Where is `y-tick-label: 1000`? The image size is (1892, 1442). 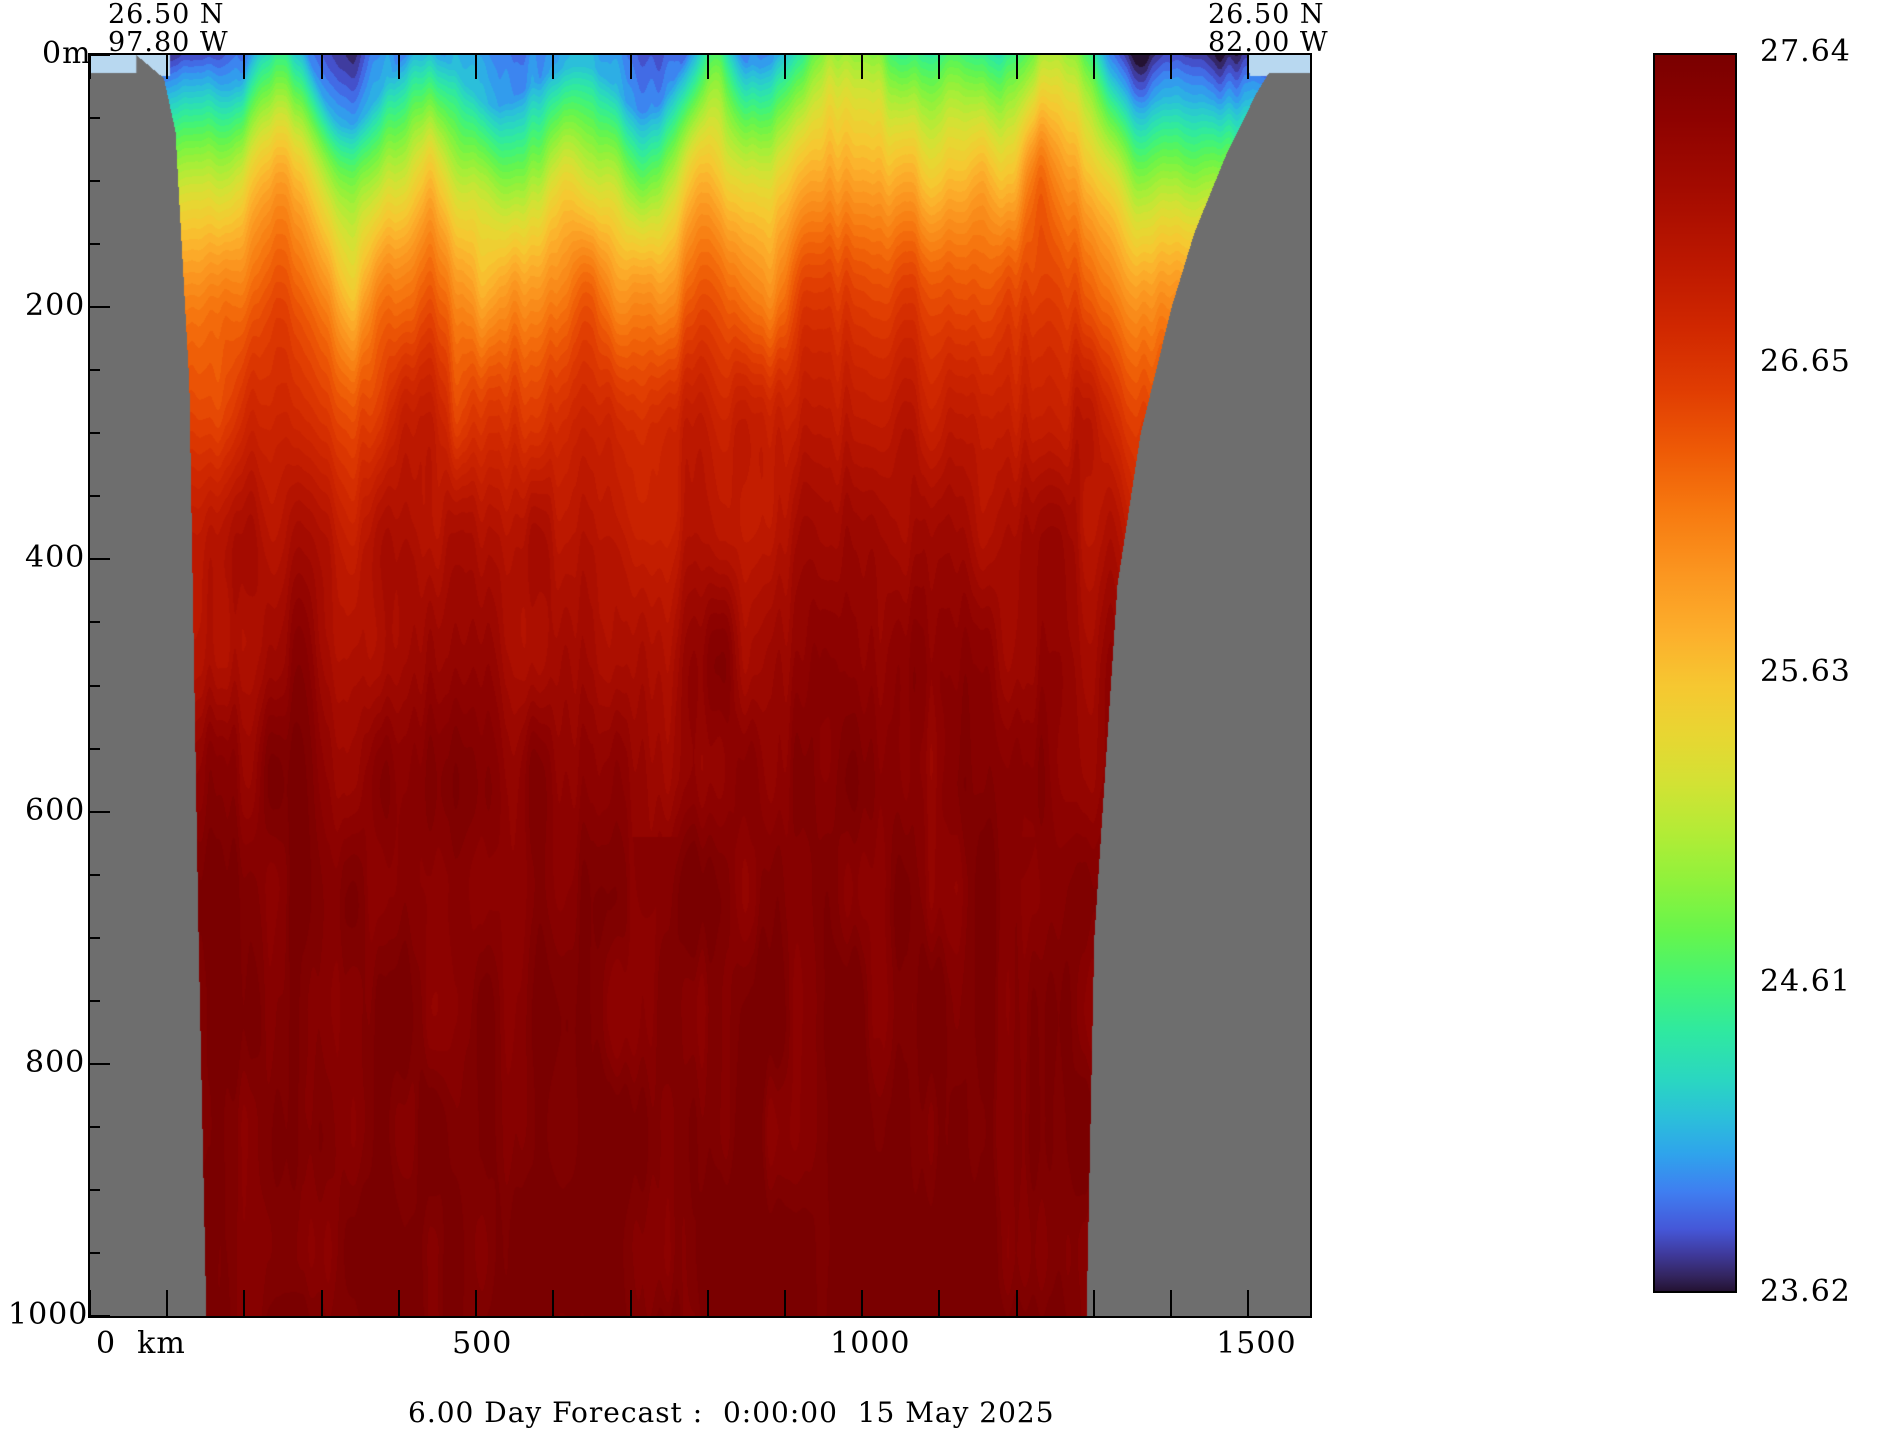 y-tick-label: 1000 is located at coordinates (48, 1314).